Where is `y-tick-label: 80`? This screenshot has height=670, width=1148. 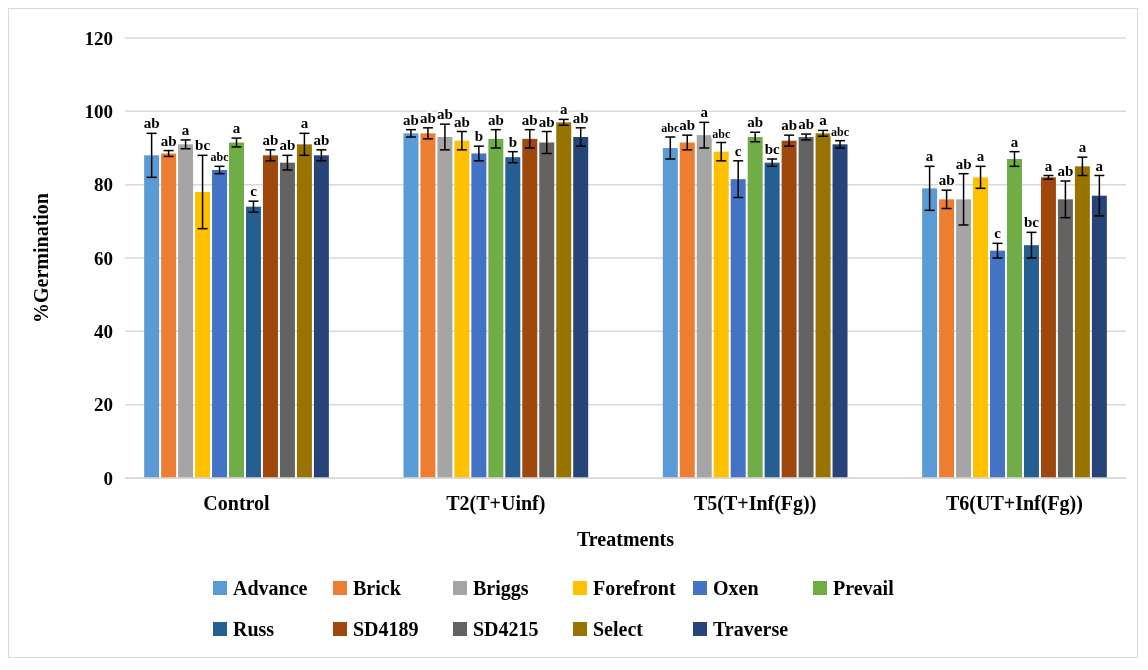 y-tick-label: 80 is located at coordinates (103, 185).